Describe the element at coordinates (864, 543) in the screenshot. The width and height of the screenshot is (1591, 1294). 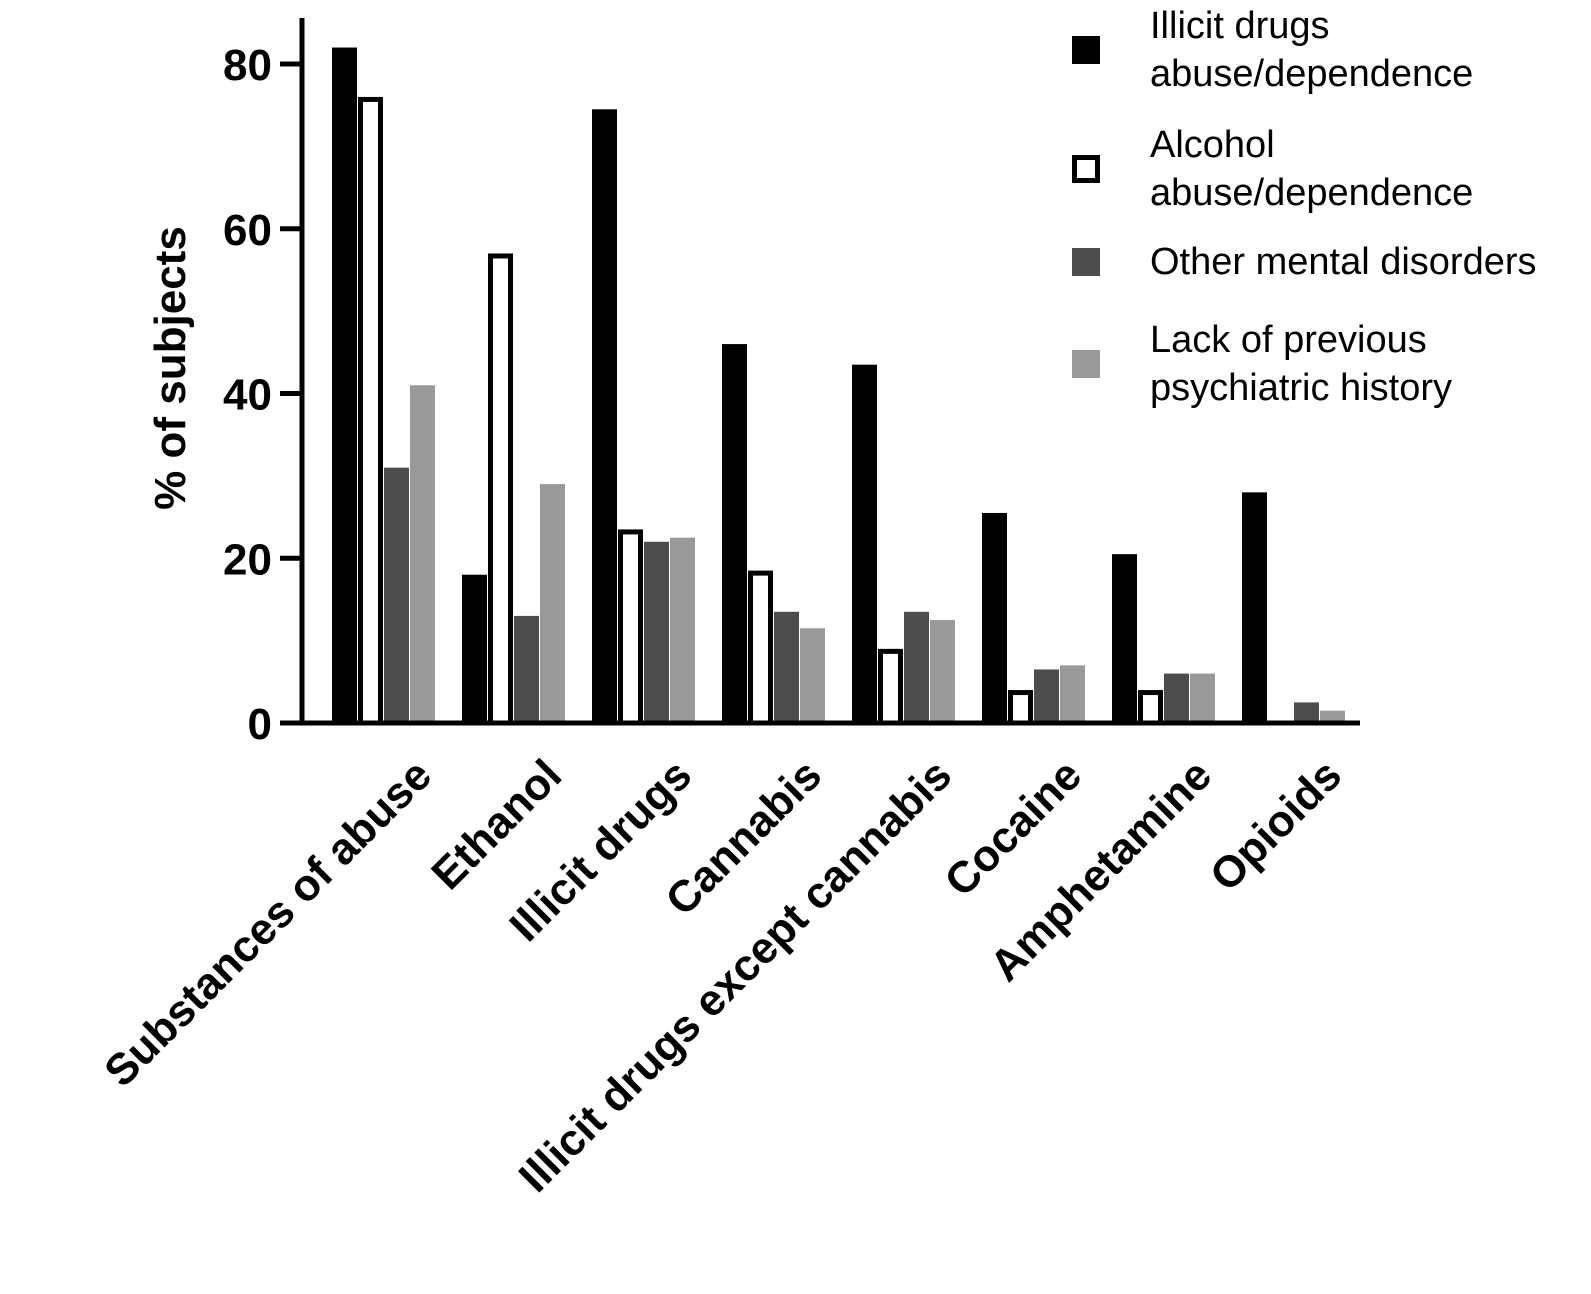
I see `bar-s1-c5` at that location.